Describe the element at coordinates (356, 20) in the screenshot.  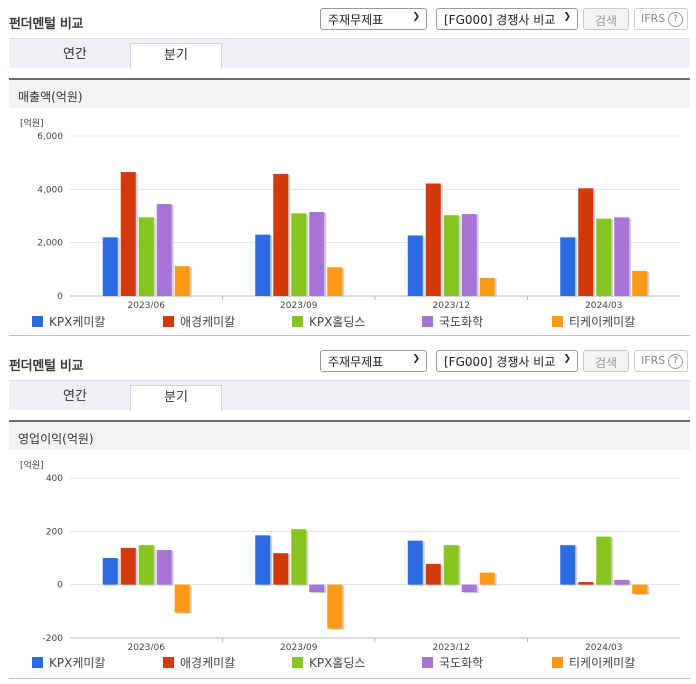
I see `statement-type-value: 주재무제표` at that location.